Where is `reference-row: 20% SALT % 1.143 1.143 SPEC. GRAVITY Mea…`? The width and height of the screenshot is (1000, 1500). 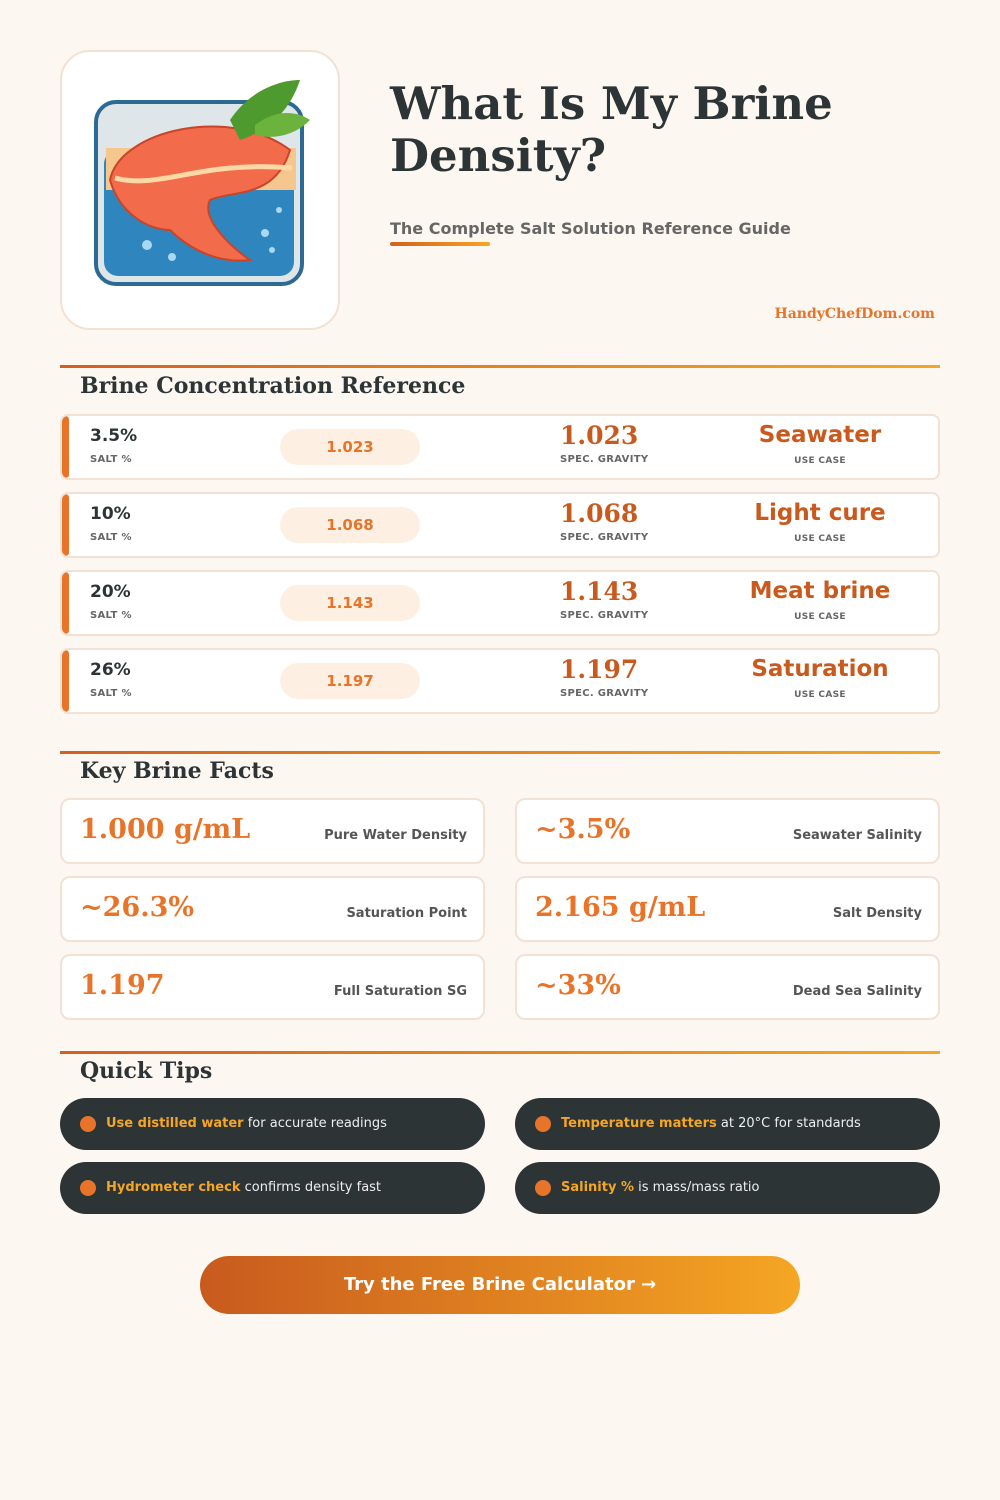
reference-row: 20% SALT % 1.143 1.143 SPEC. GRAVITY Mea… is located at coordinates (500, 603).